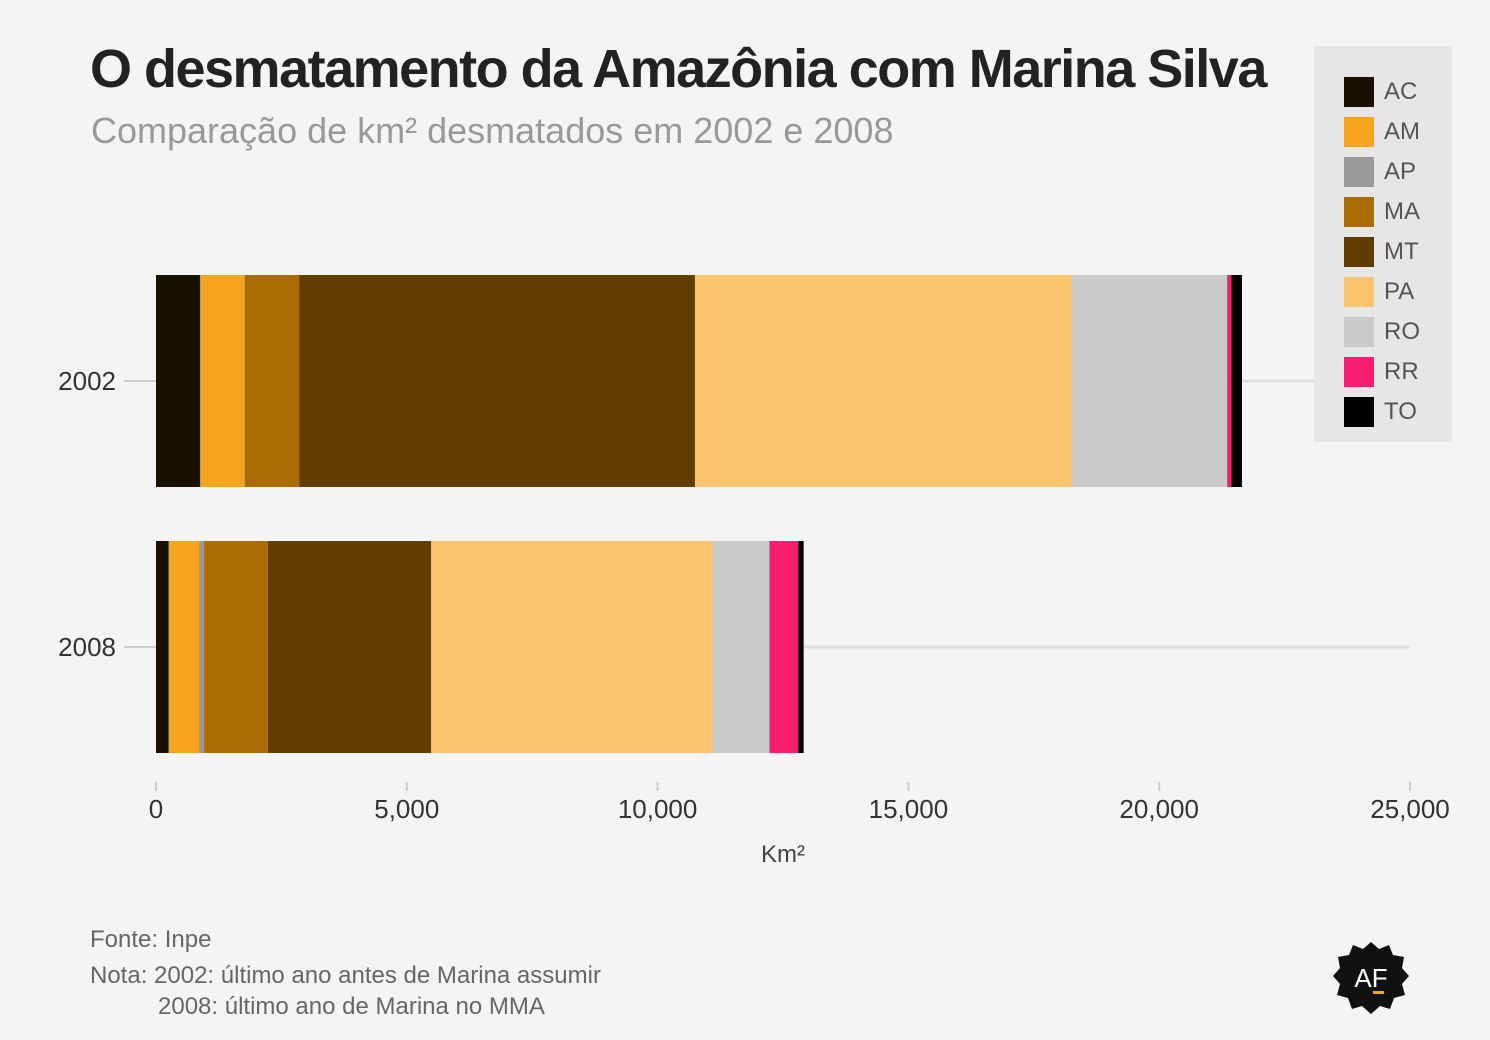  Describe the element at coordinates (1400, 171) in the screenshot. I see `legend-label-AP: AP` at that location.